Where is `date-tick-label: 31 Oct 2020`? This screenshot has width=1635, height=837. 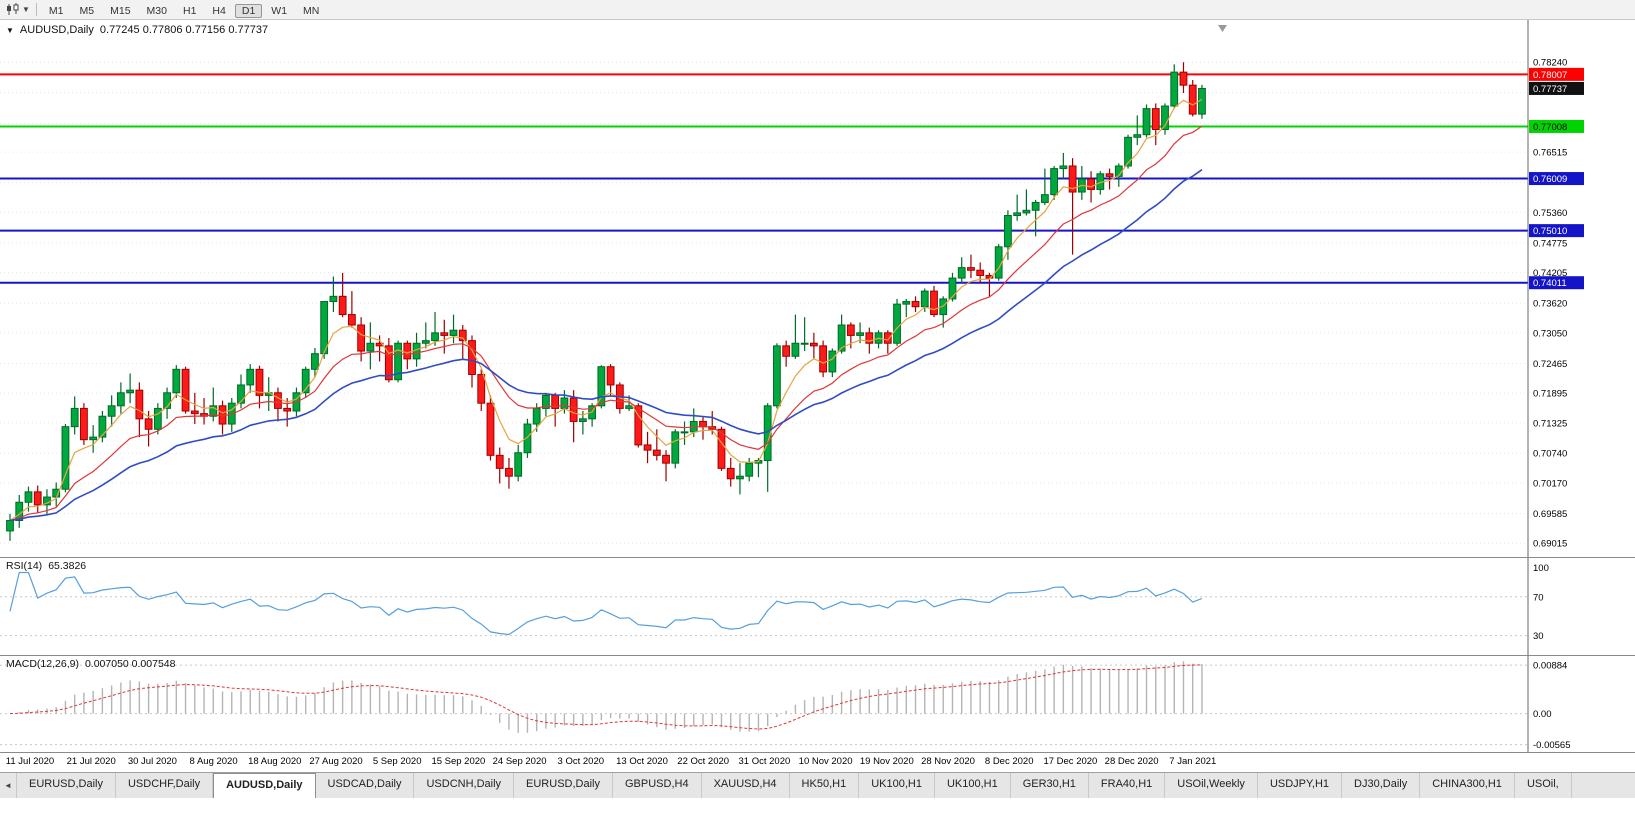
date-tick-label: 31 Oct 2020 is located at coordinates (764, 761).